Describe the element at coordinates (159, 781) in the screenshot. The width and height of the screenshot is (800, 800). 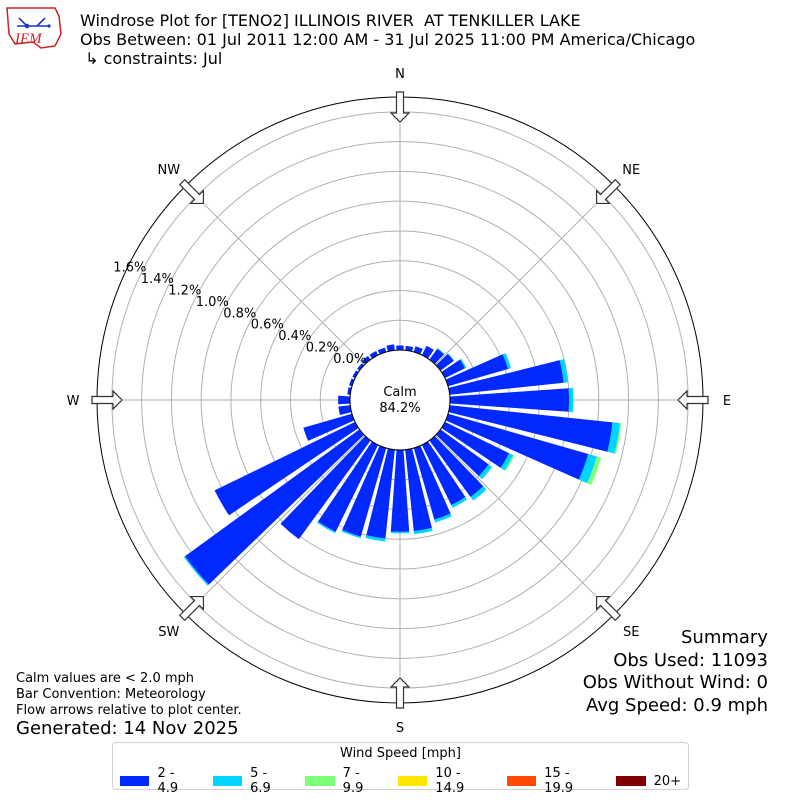
I see `legend-item: 2 - 4.9` at that location.